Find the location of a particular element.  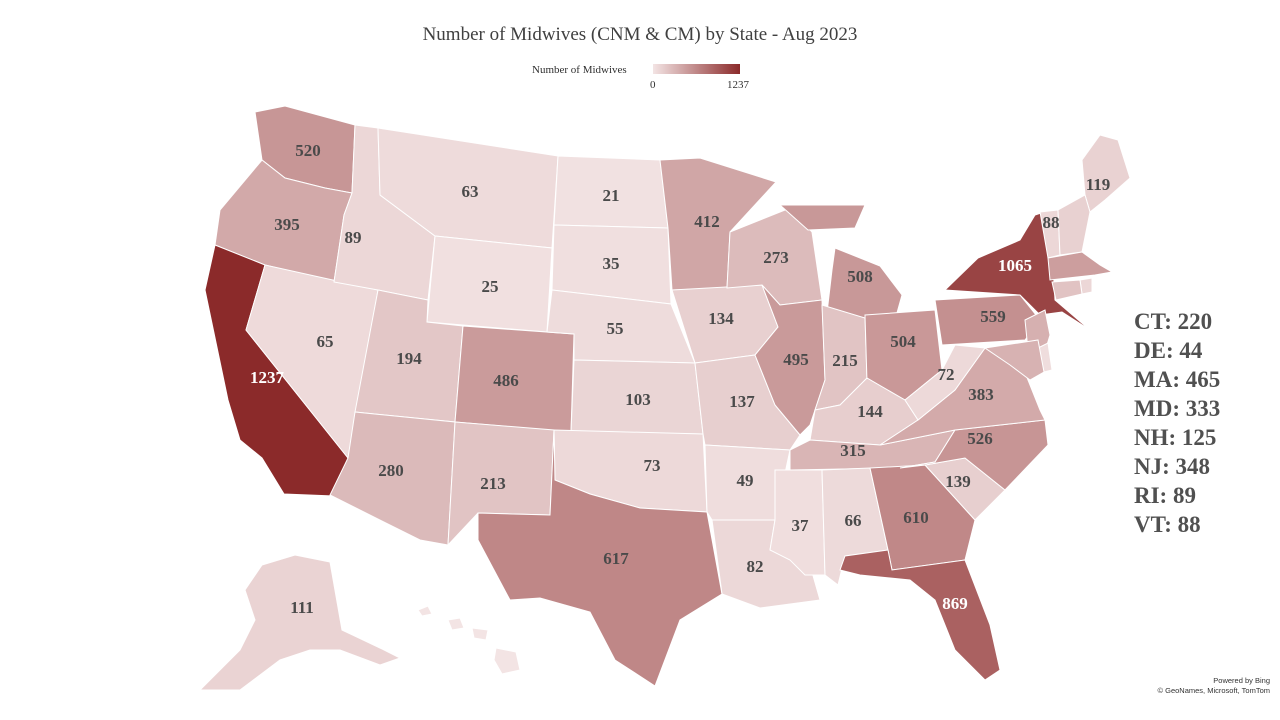

state-hi is located at coordinates (469, 640).